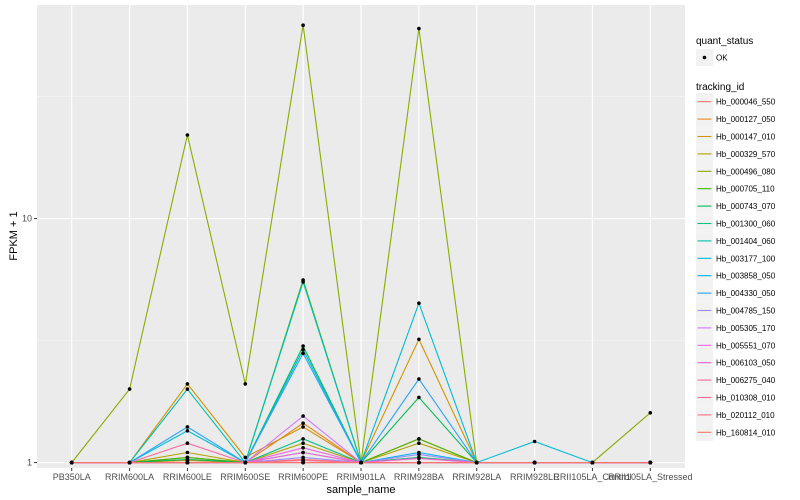 The image size is (800, 500). I want to click on legend-label-Hb_005551_070: Hb_005551_070, so click(746, 345).